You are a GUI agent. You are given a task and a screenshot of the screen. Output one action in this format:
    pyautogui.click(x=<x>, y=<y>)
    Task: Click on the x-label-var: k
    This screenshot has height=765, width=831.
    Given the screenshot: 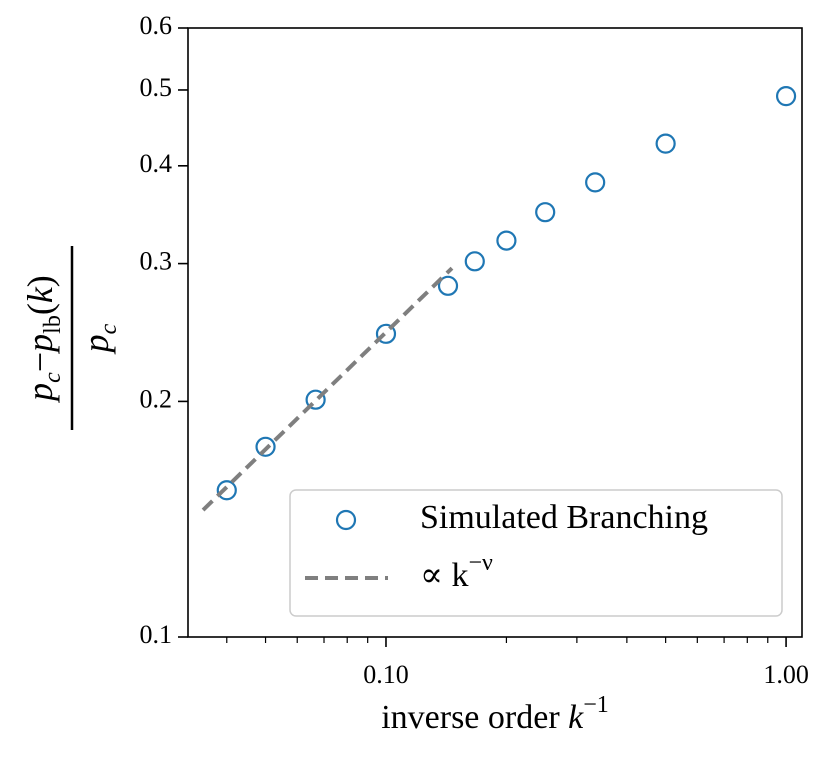 What is the action you would take?
    pyautogui.click(x=576, y=717)
    